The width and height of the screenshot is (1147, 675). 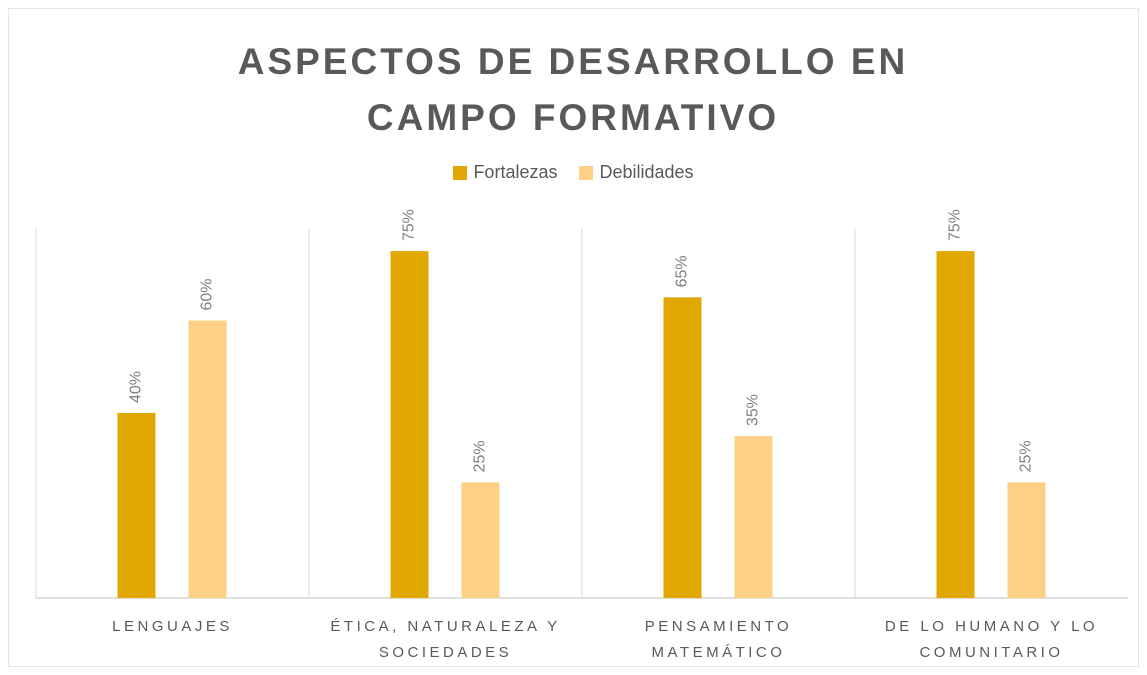 I want to click on legend: Fortalezas Debilidades, so click(x=573, y=172).